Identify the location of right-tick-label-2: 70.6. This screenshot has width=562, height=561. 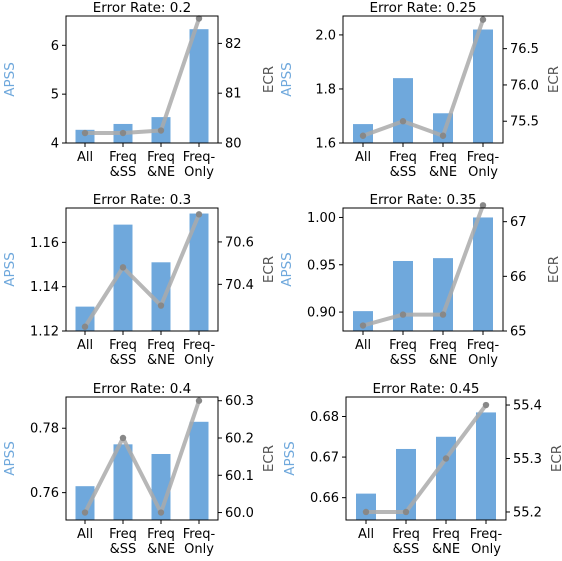
(239, 242).